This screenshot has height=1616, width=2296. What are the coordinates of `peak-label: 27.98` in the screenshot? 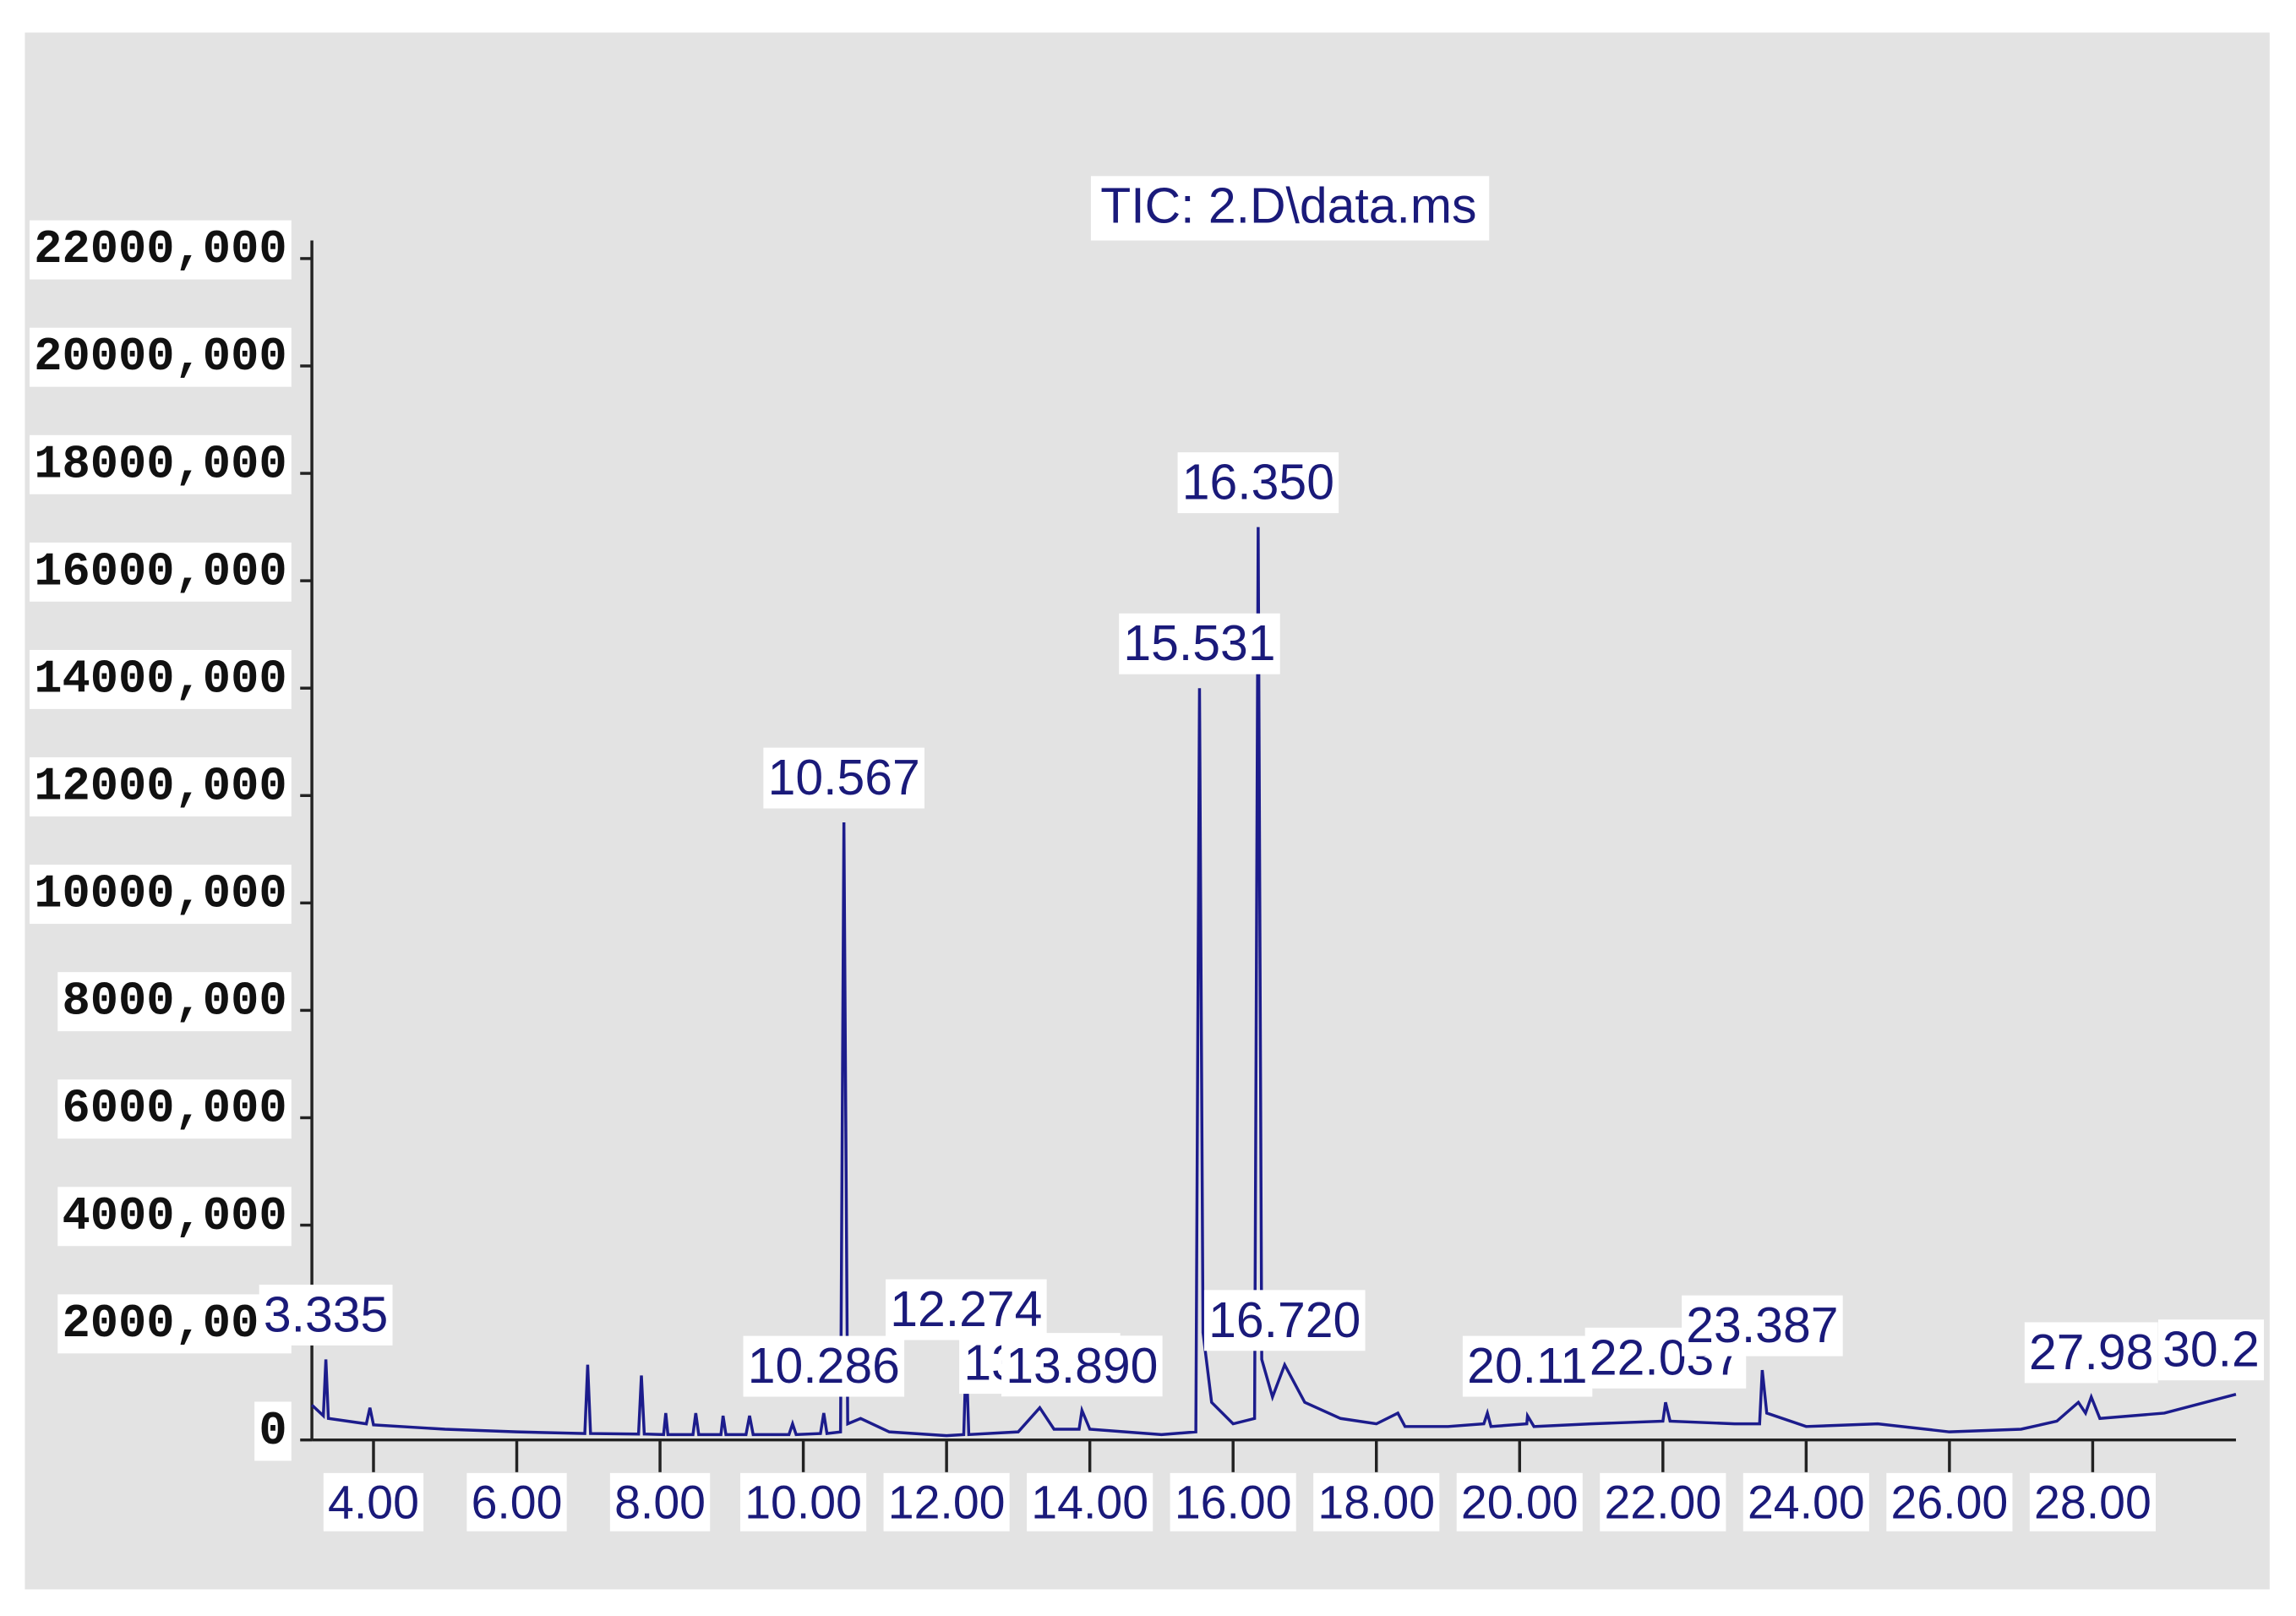 It's located at (2091, 1352).